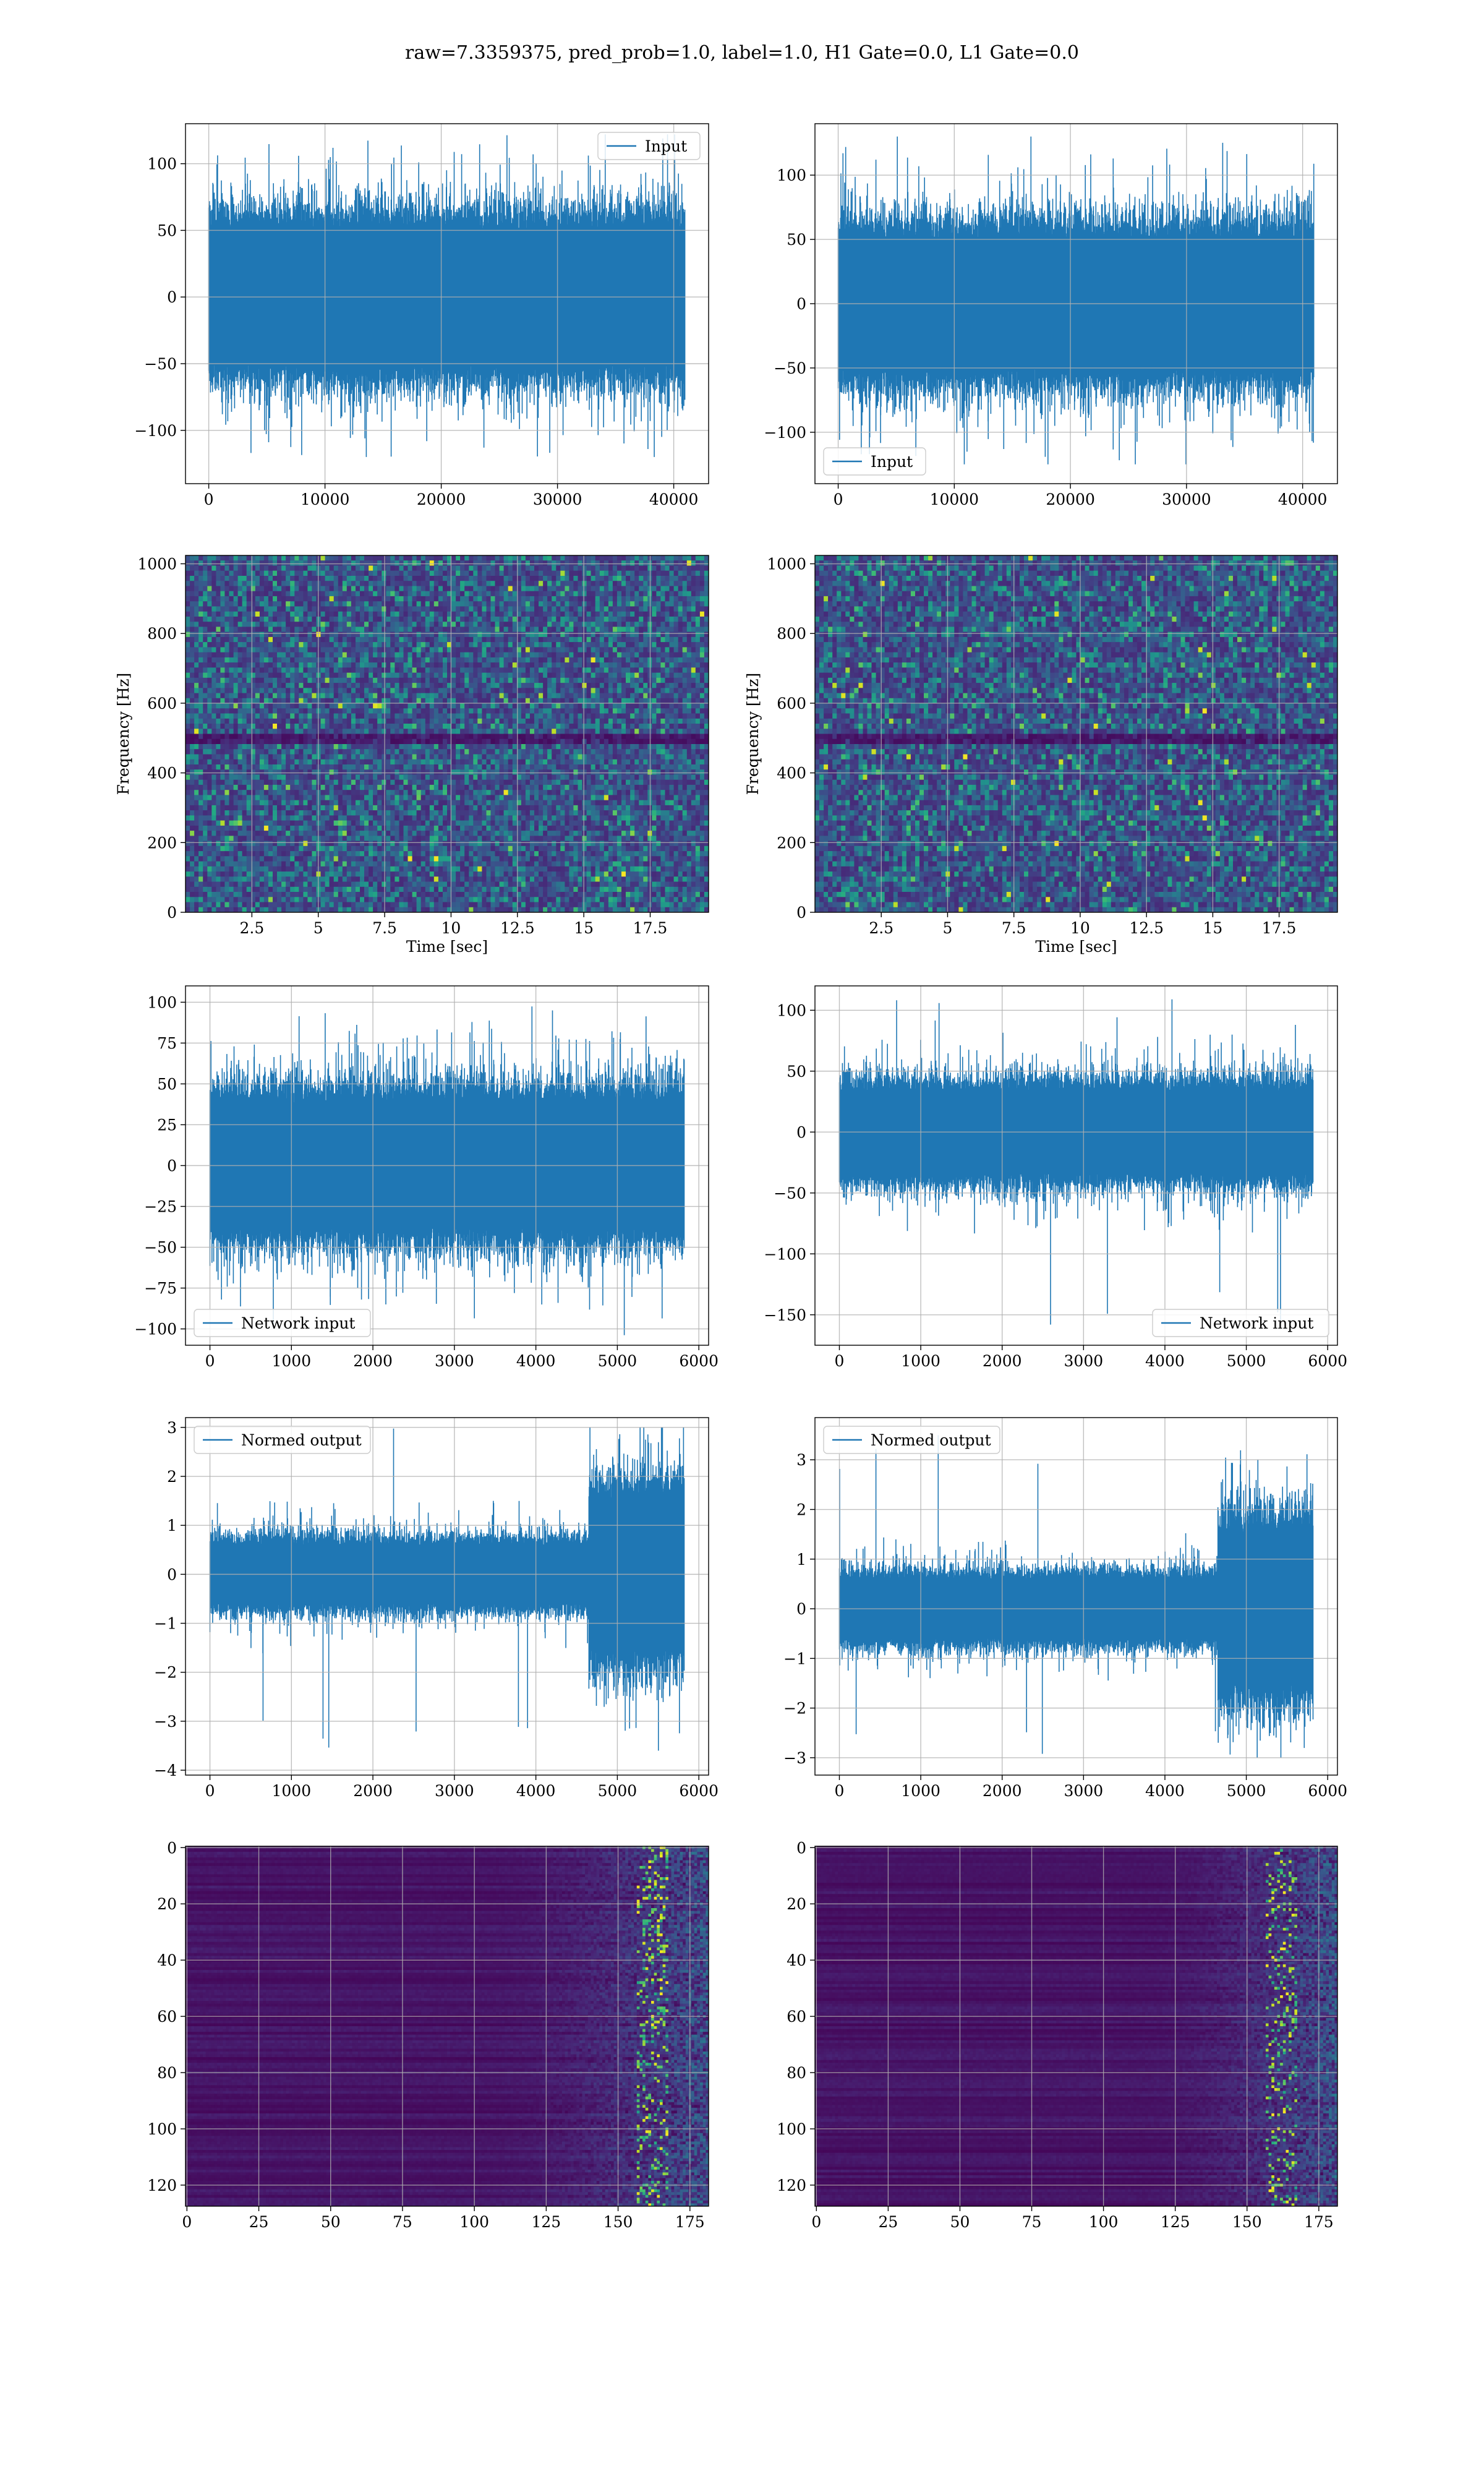 Image resolution: width=1484 pixels, height=2474 pixels. I want to click on grid-lines, so click(447, 1165).